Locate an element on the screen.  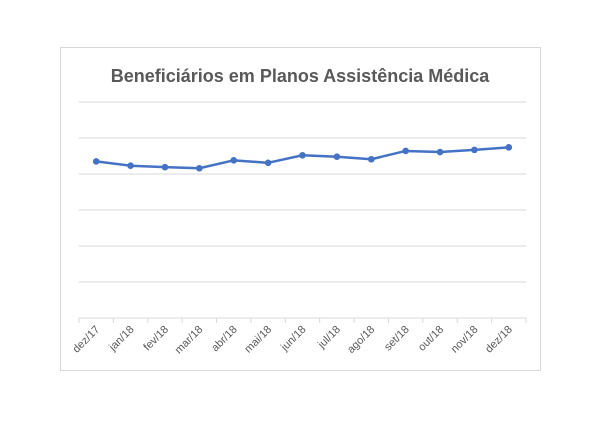
x-tick-label: mar/18 is located at coordinates (189, 340).